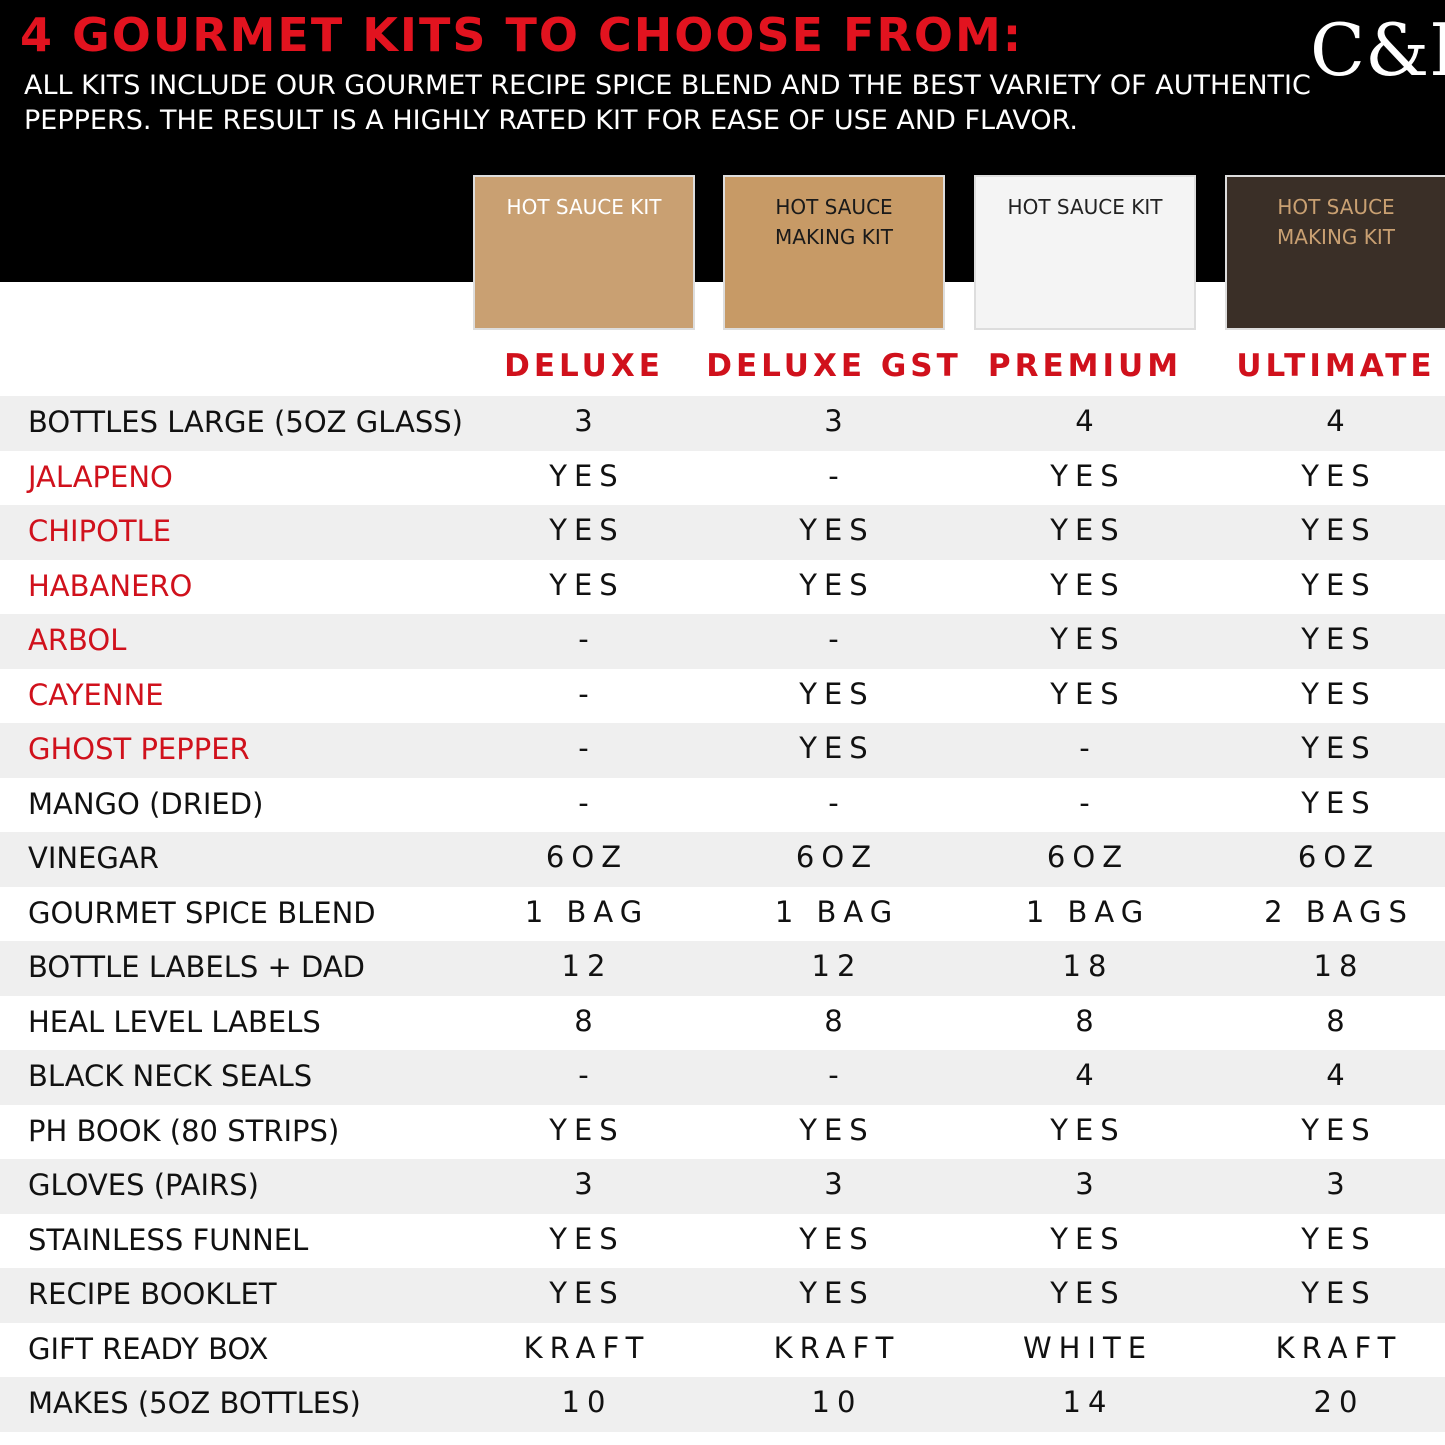 The image size is (1445, 1445). Describe the element at coordinates (1339, 966) in the screenshot. I see `cell: 18` at that location.